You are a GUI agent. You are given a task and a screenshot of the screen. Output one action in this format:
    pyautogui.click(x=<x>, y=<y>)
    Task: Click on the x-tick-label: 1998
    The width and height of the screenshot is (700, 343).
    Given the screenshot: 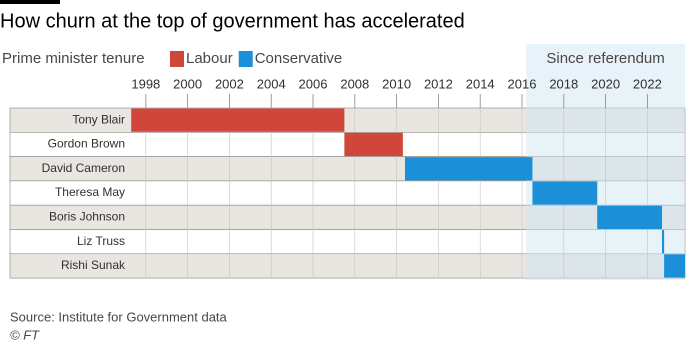 What is the action you would take?
    pyautogui.click(x=145, y=83)
    